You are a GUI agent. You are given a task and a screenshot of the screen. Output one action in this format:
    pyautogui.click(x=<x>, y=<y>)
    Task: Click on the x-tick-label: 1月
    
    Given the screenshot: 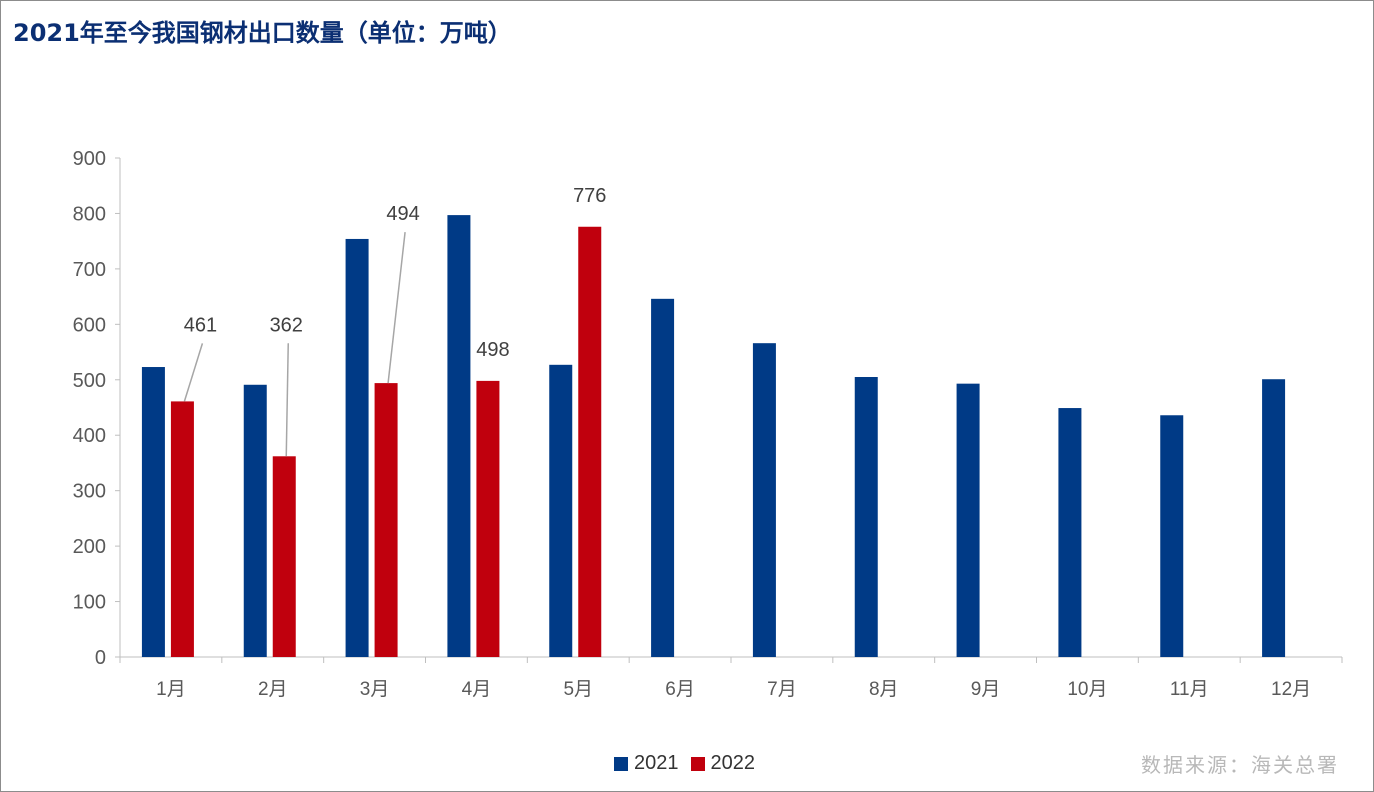 What is the action you would take?
    pyautogui.click(x=171, y=689)
    